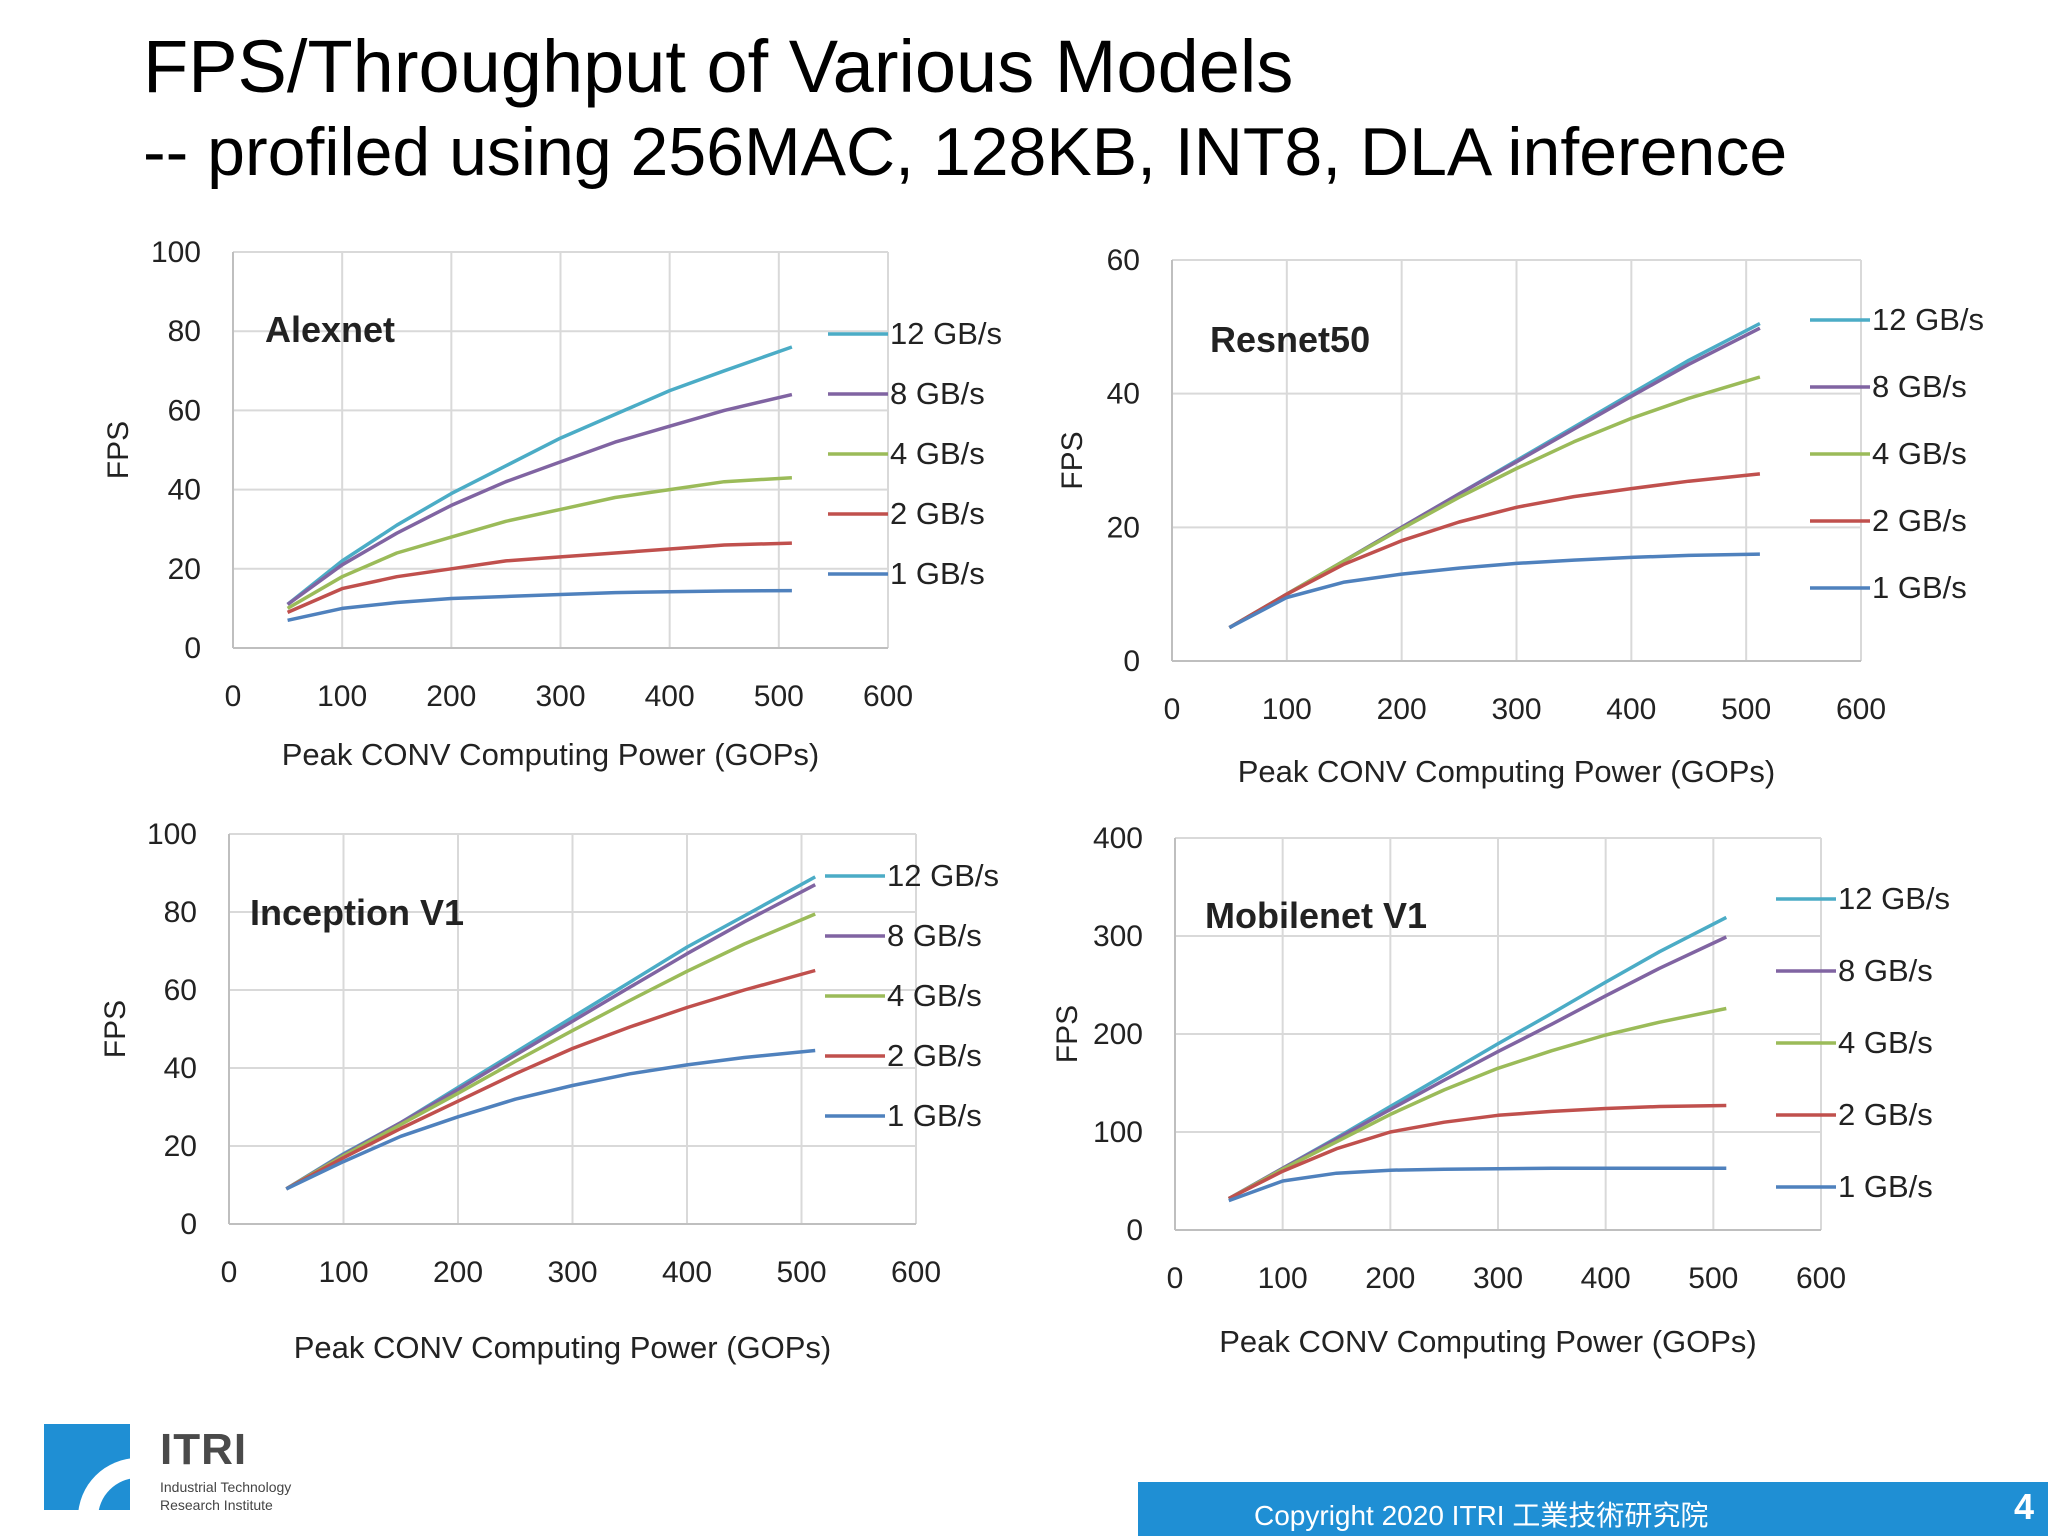  I want to click on page-number: 4, so click(2023, 1506).